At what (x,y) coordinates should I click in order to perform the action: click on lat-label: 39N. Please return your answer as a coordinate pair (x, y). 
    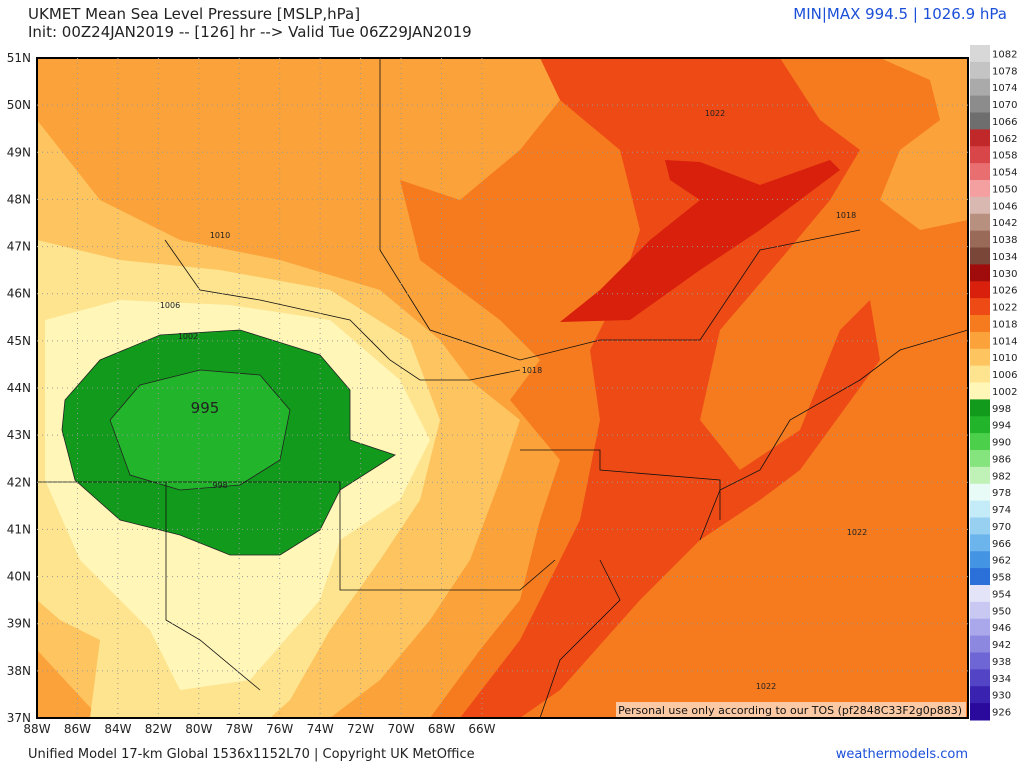
    Looking at the image, I should click on (19, 624).